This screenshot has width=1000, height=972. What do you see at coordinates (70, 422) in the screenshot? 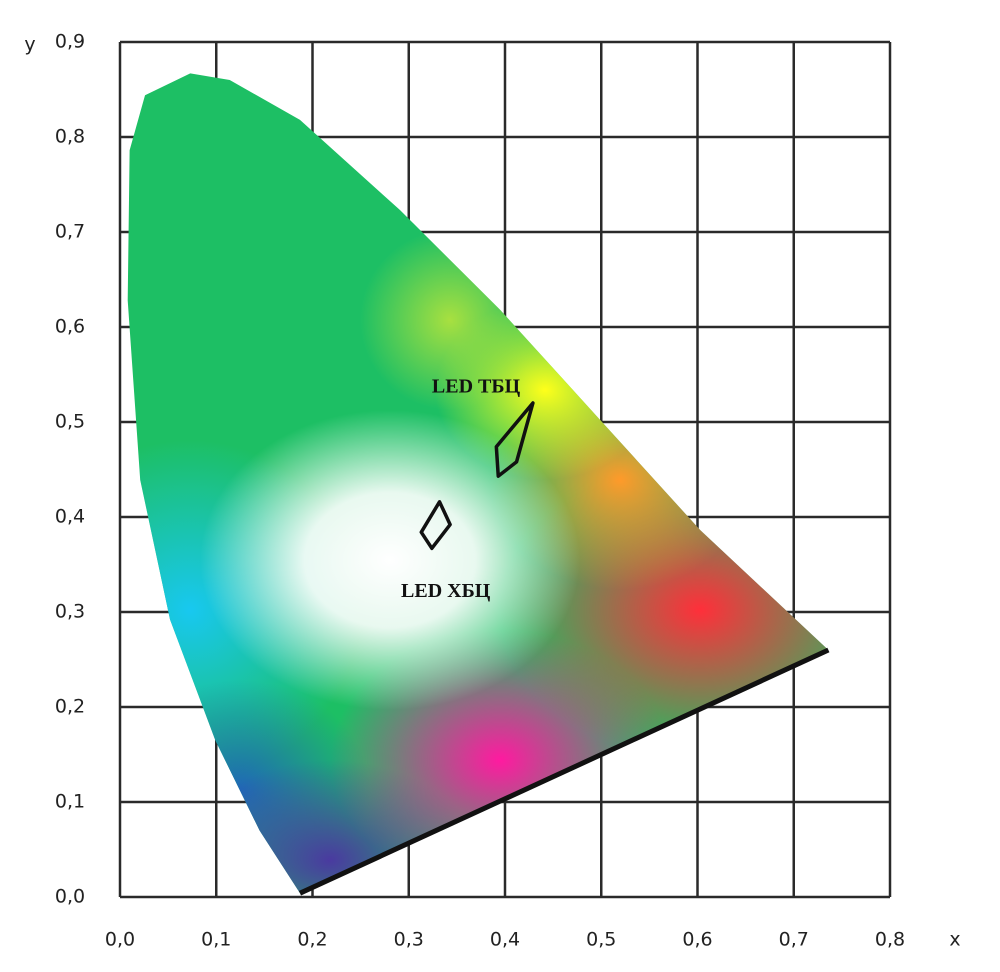
I see `y-tick-label: 0,5` at bounding box center [70, 422].